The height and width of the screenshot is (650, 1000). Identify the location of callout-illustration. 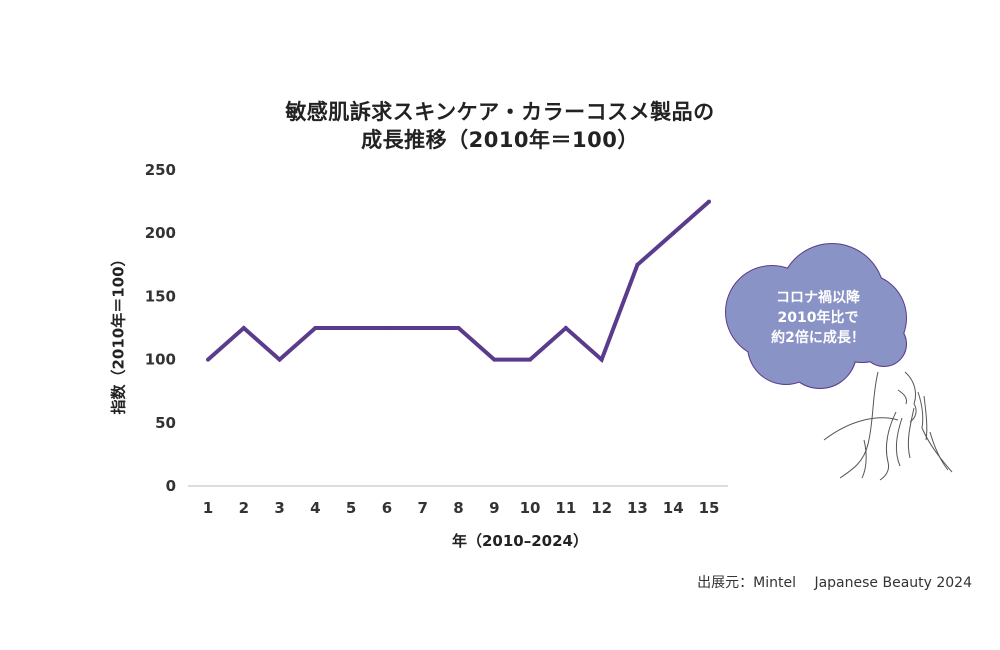
(839, 362).